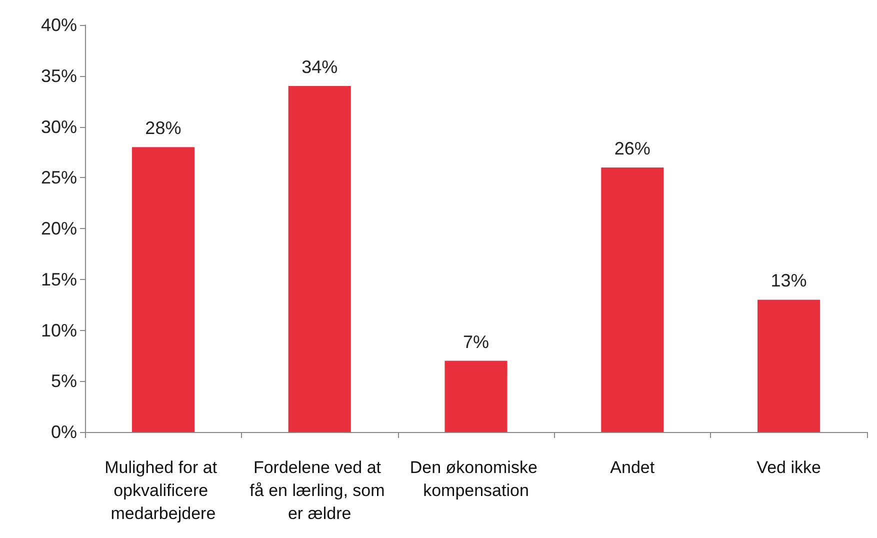 The width and height of the screenshot is (877, 538). I want to click on x-tick-label: Andet, so click(632, 467).